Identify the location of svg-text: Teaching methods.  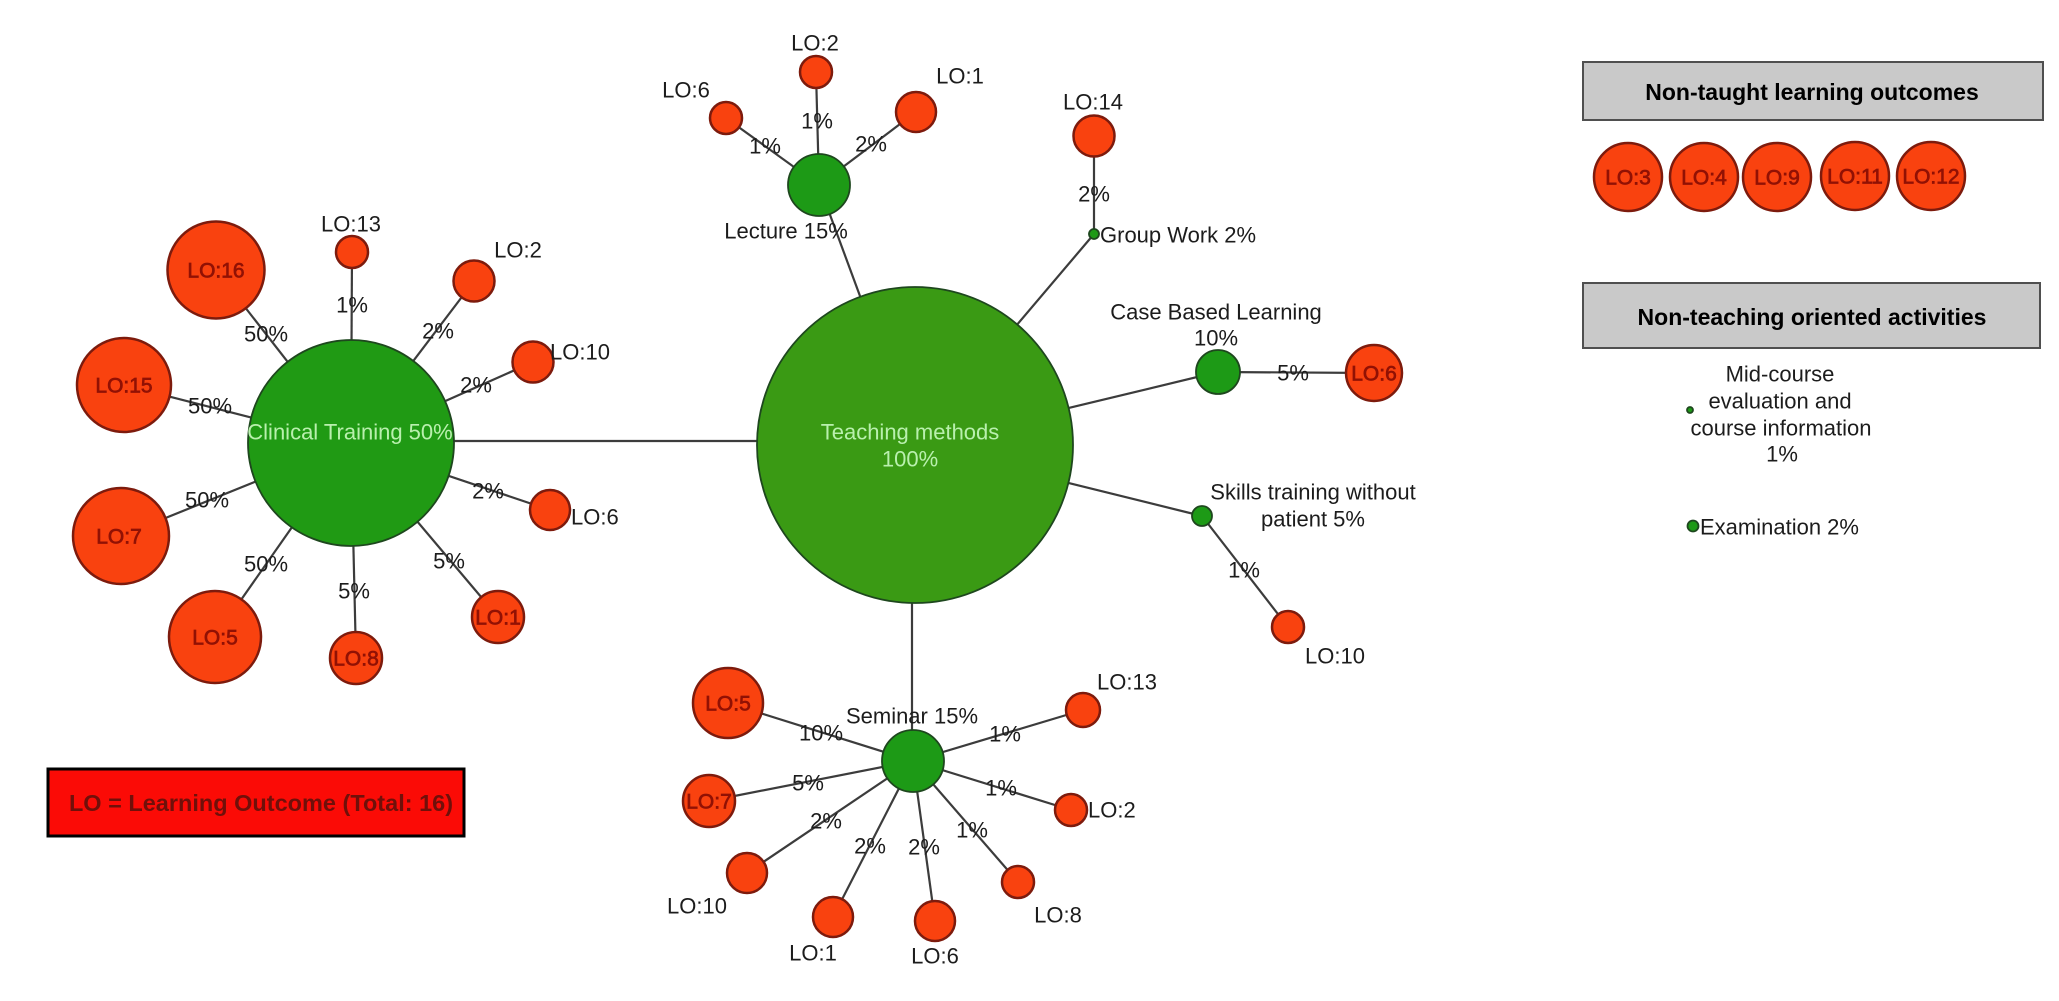
(910, 432).